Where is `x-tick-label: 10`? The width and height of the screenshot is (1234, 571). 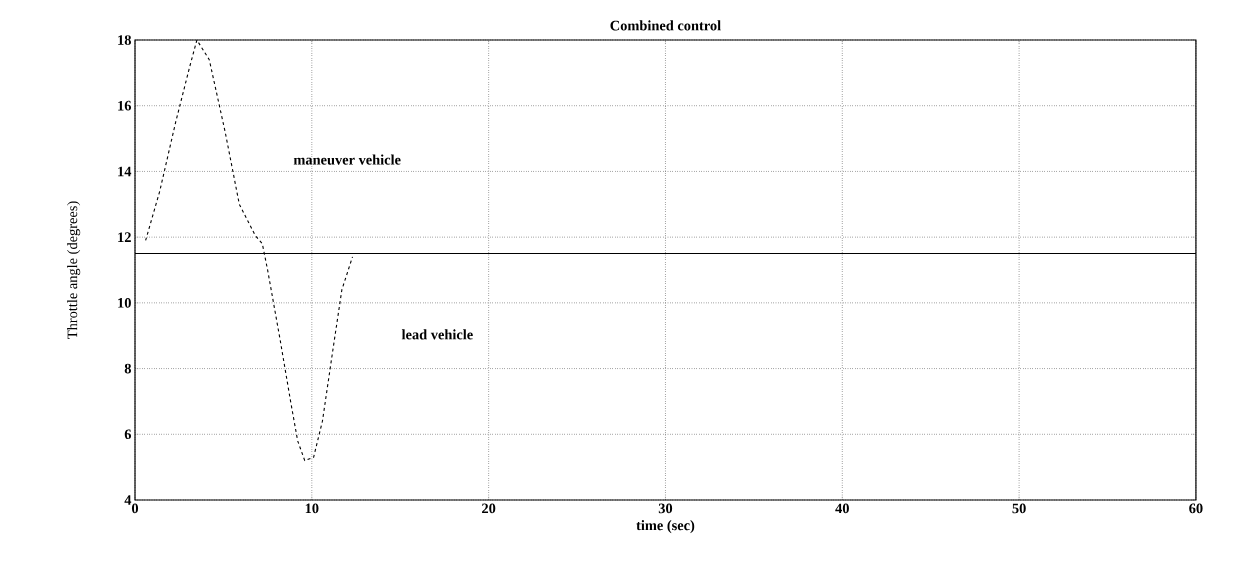
x-tick-label: 10 is located at coordinates (312, 508).